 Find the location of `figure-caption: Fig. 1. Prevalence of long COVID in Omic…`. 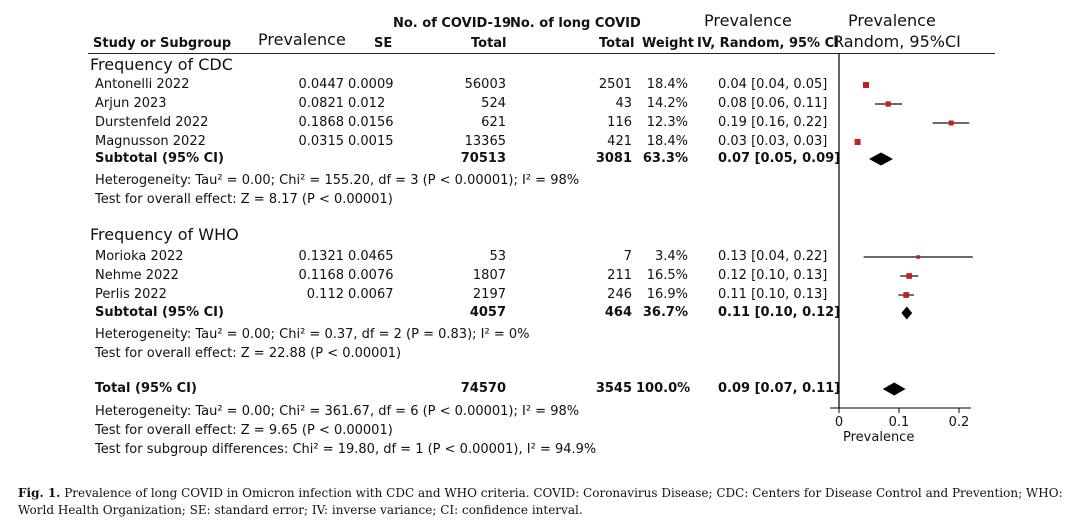

figure-caption: Fig. 1. Prevalence of long COVID in Omic… is located at coordinates (540, 502).